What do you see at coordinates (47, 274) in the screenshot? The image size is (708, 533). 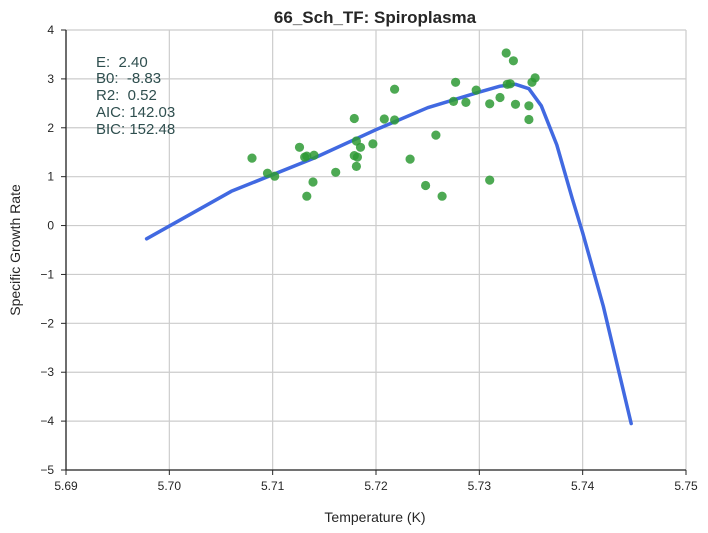 I see `y-tick-label: −1` at bounding box center [47, 274].